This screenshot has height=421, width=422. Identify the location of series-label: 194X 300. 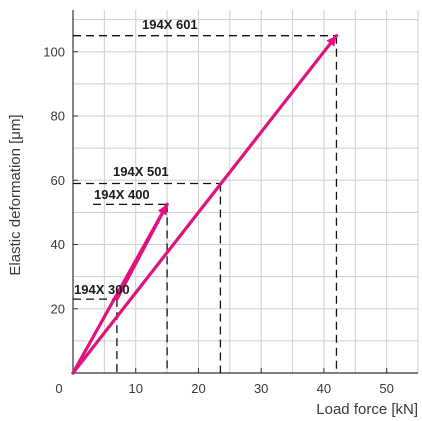
(102, 289).